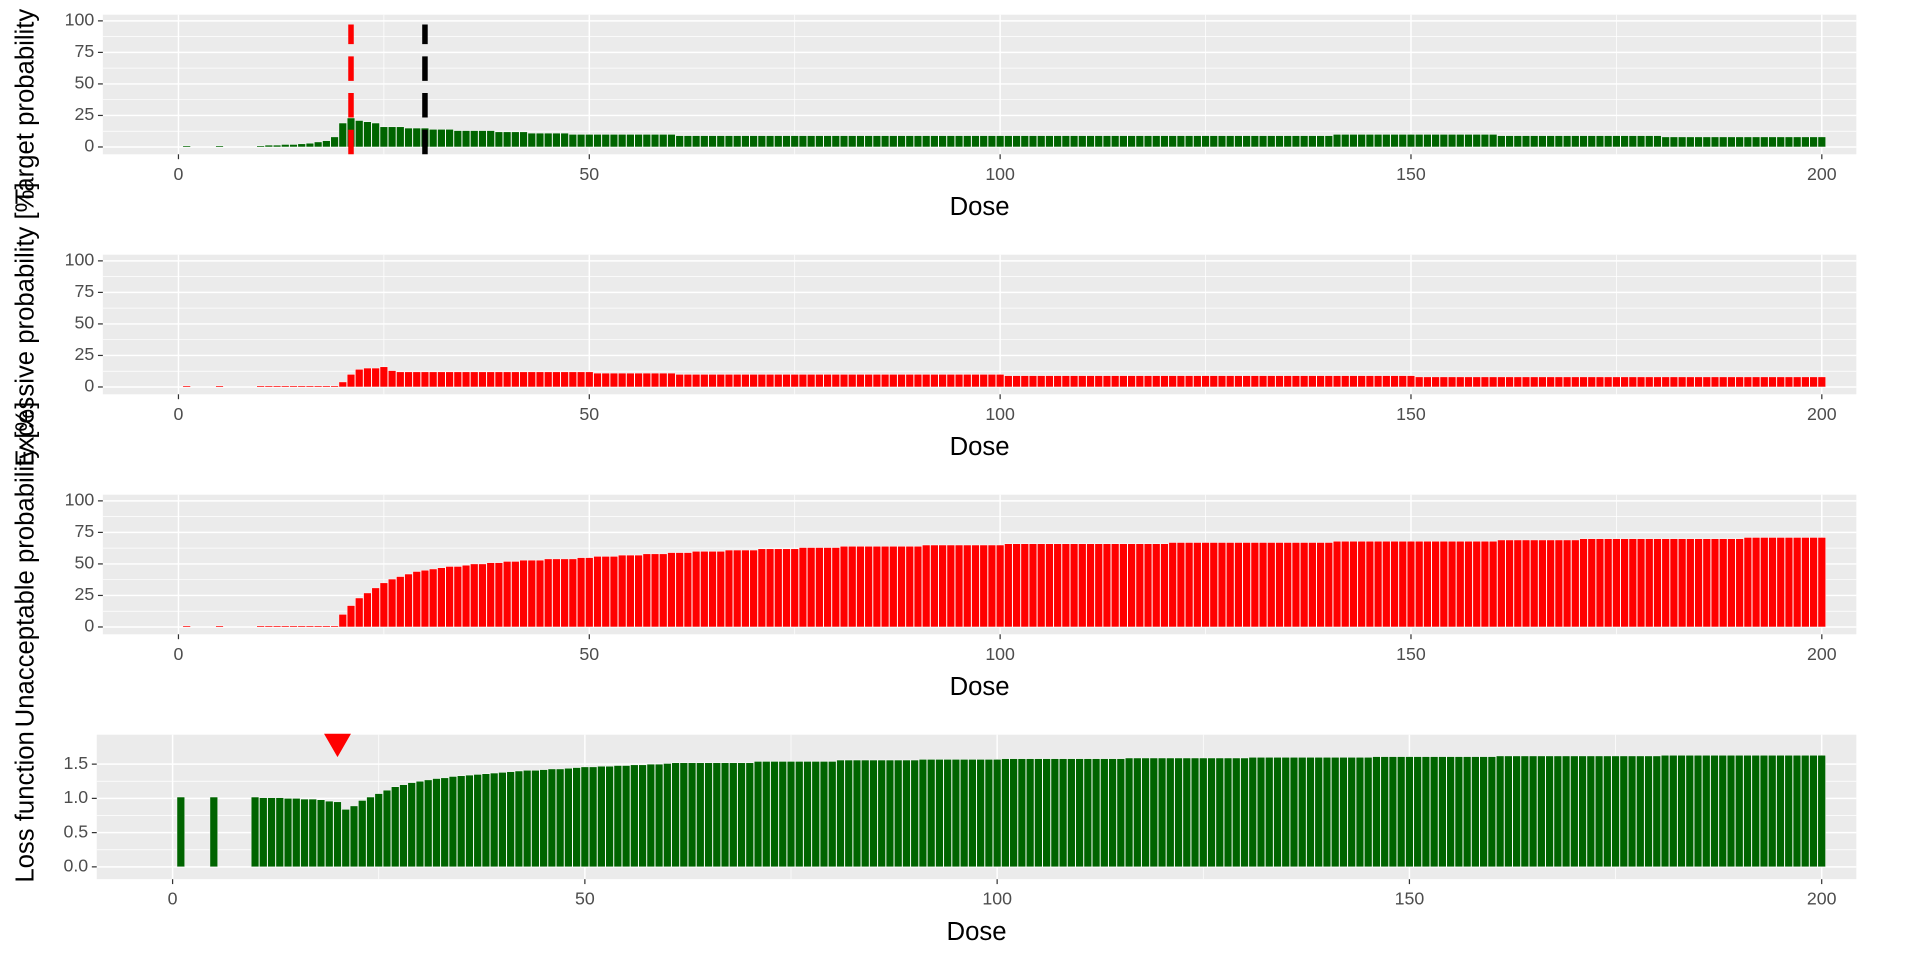 This screenshot has width=1920, height=960. I want to click on bars, so click(1004, 377).